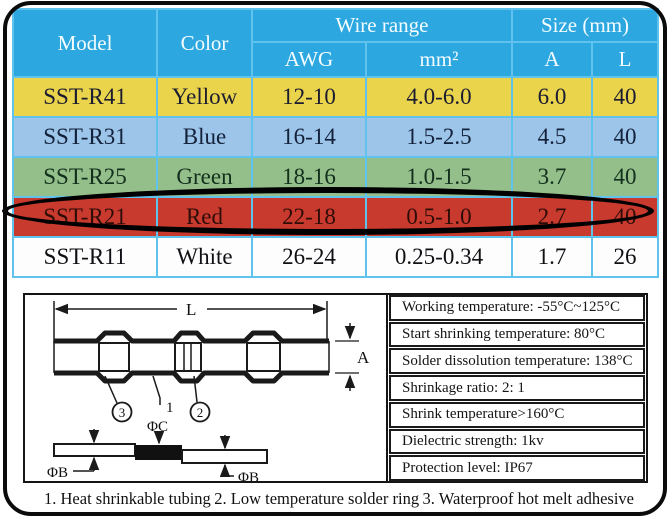  I want to click on size-a-cell: 1.7, so click(552, 257).